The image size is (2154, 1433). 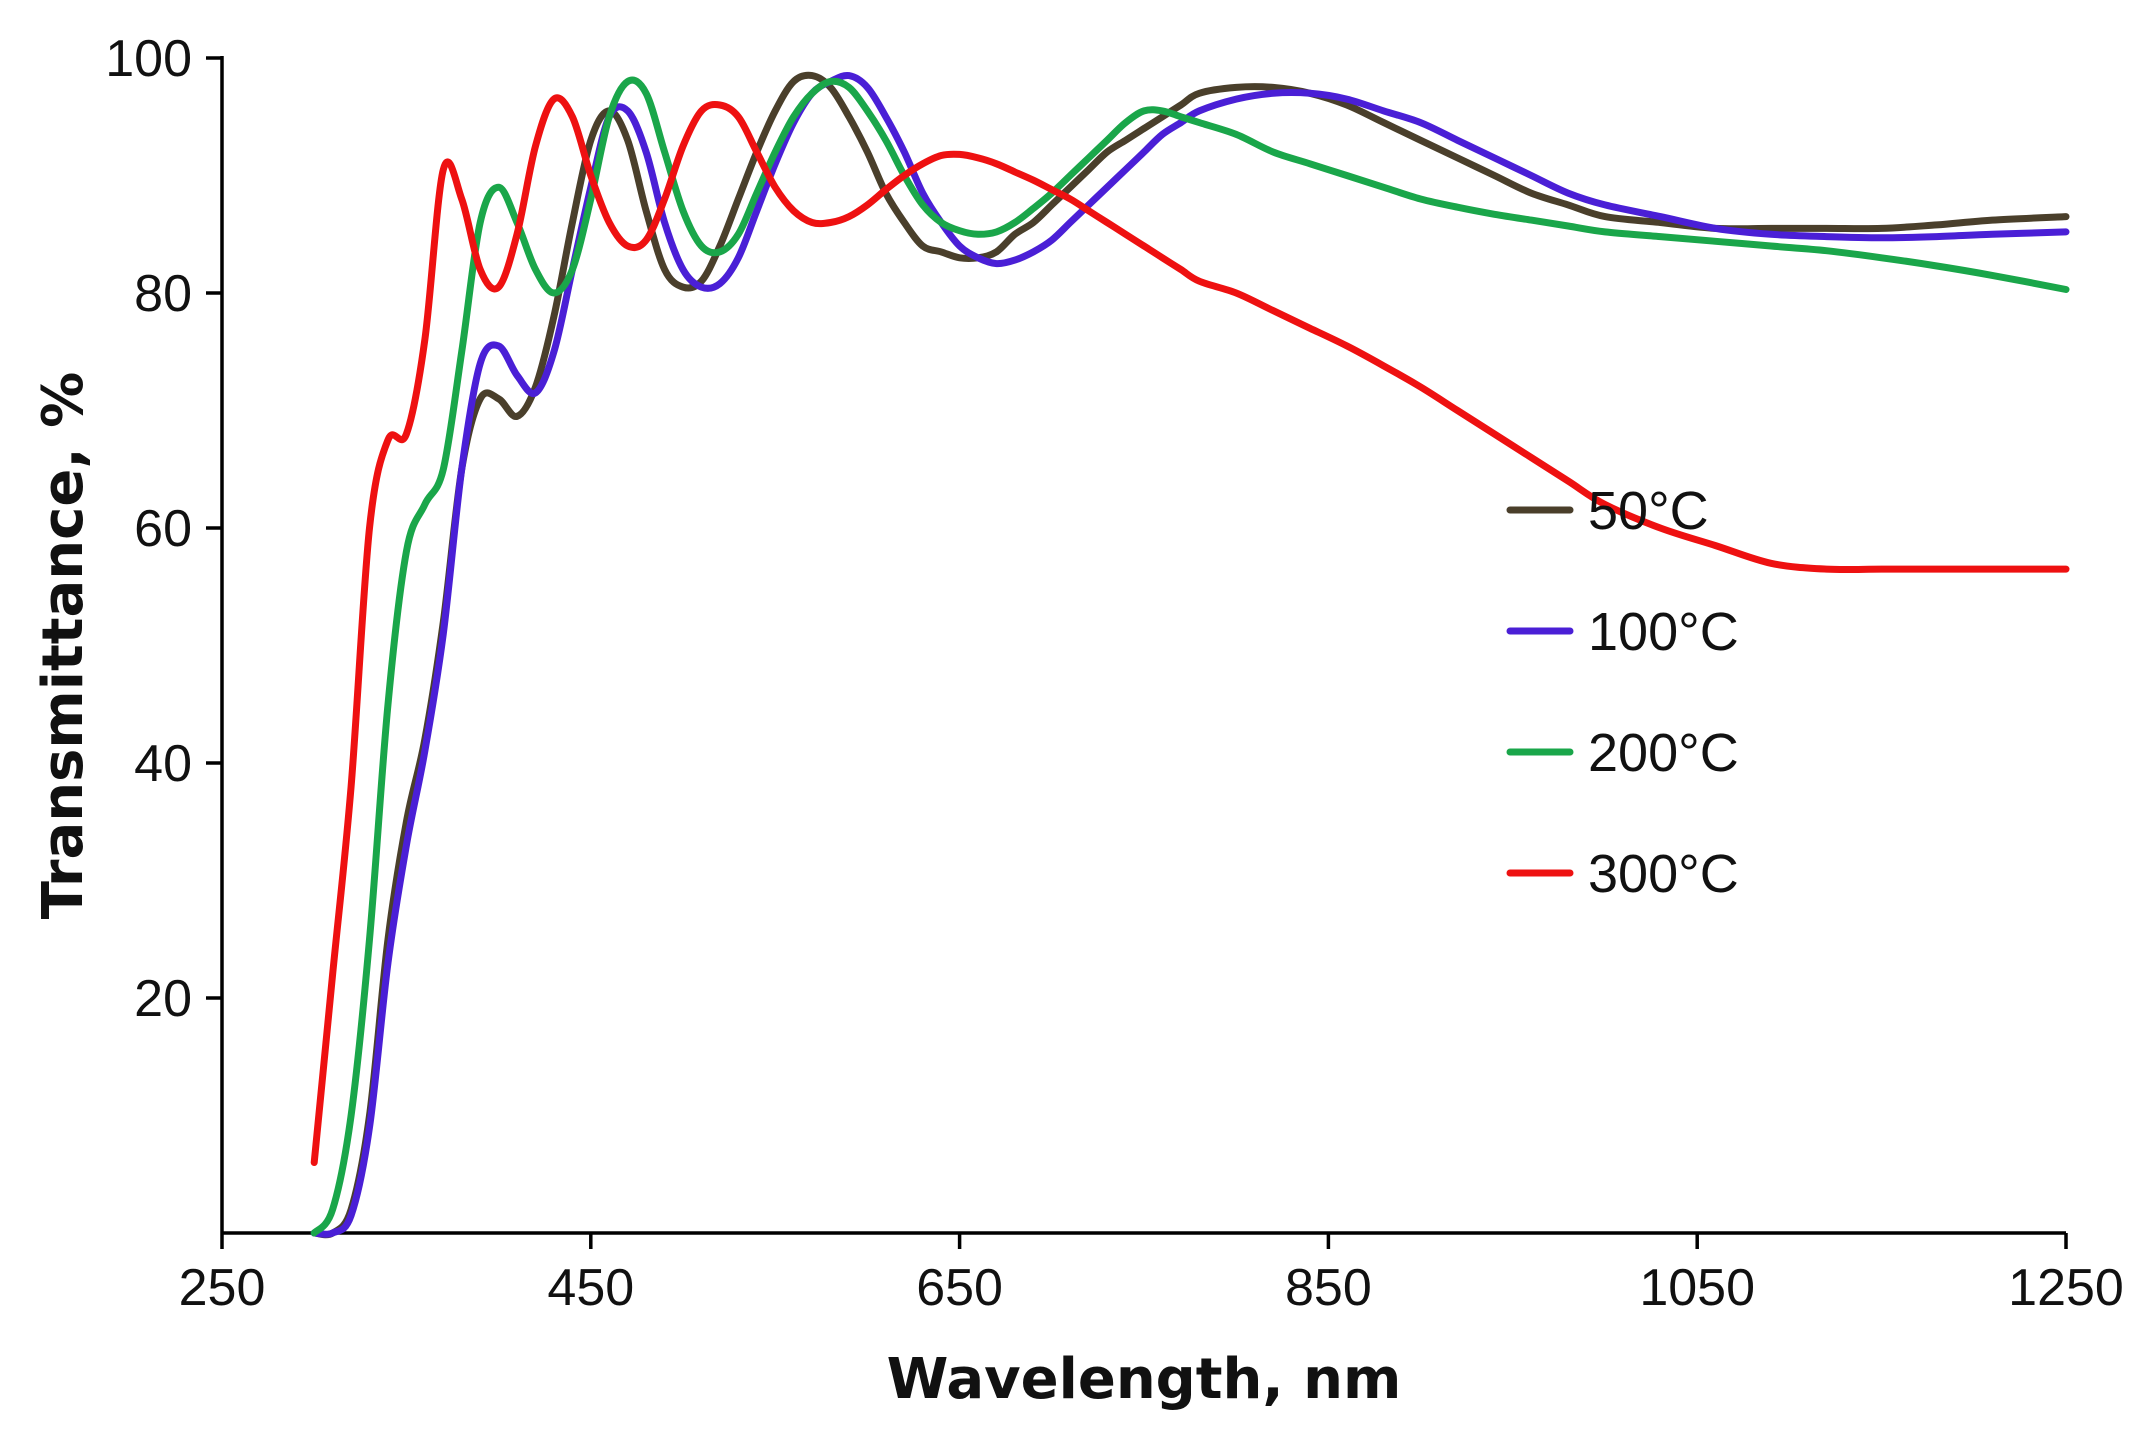 I want to click on y-tick-label: 40, so click(x=163, y=764).